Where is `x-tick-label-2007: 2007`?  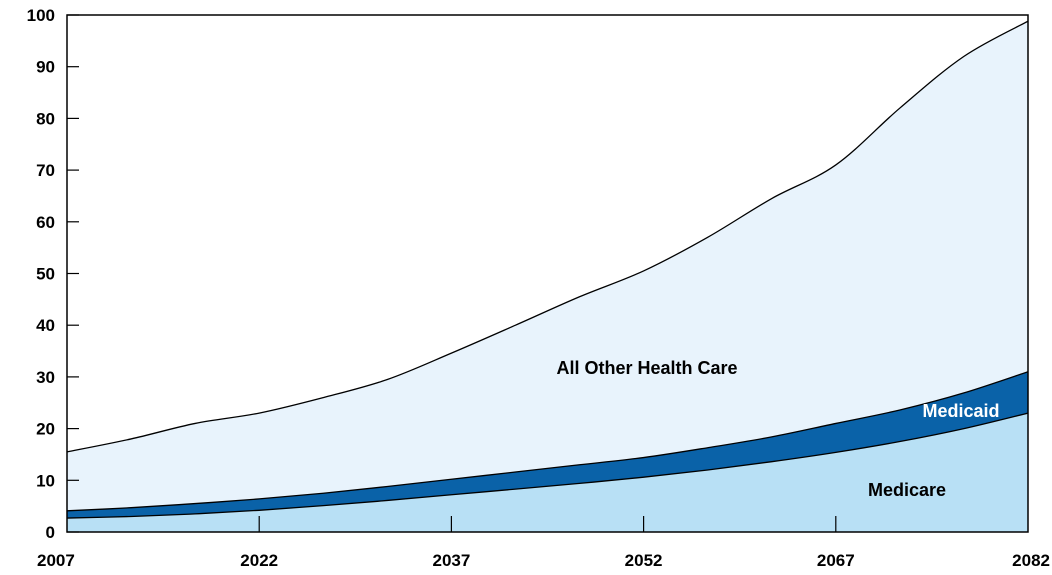
x-tick-label-2007: 2007 is located at coordinates (56, 560).